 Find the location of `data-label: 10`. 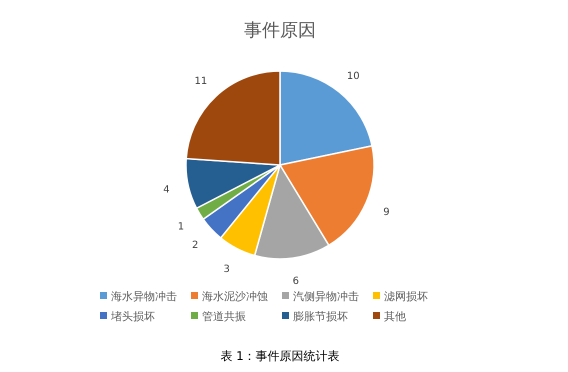

data-label: 10 is located at coordinates (353, 76).